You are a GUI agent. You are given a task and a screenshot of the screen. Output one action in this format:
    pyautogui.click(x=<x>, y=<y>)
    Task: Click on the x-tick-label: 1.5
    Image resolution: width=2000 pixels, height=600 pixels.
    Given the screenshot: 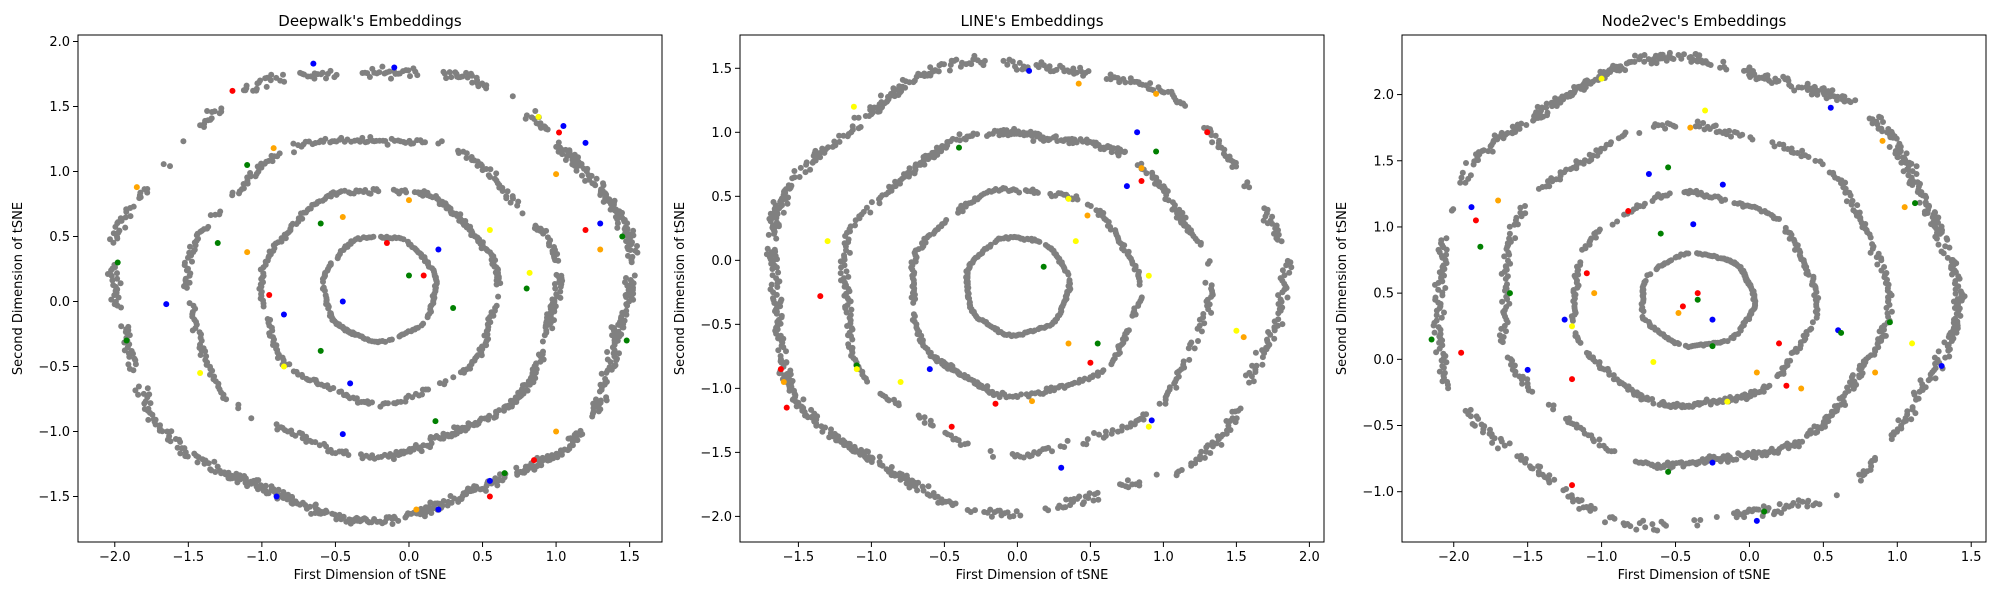 What is the action you would take?
    pyautogui.click(x=1236, y=557)
    